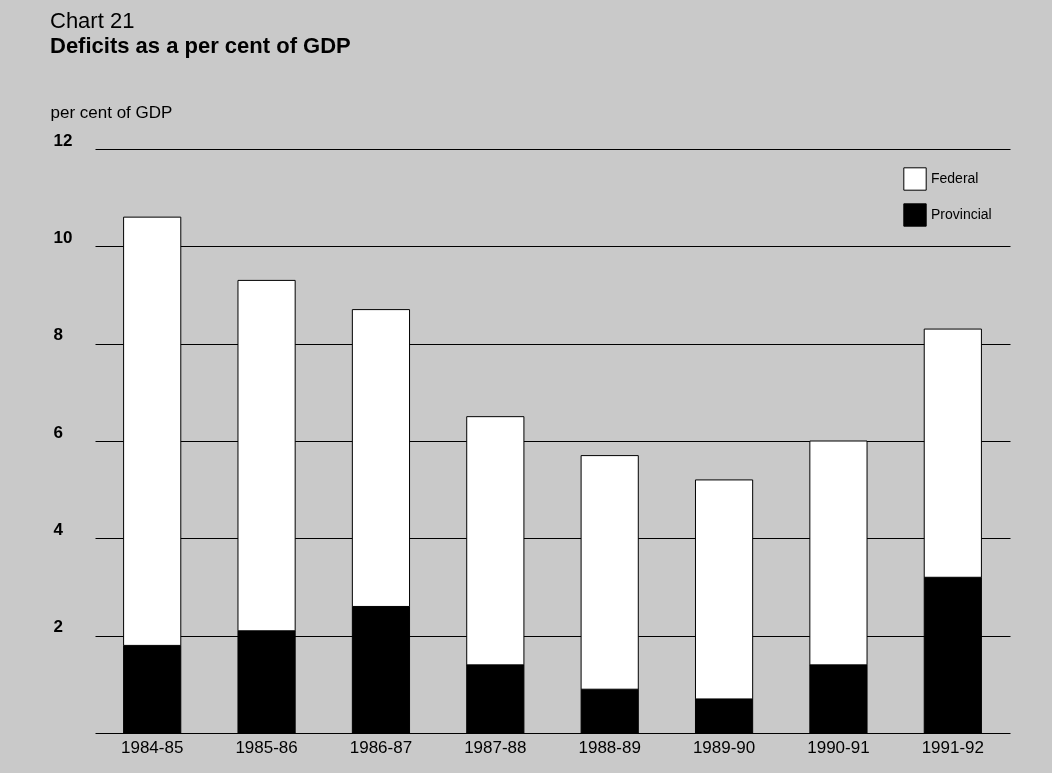  Describe the element at coordinates (63, 237) in the screenshot. I see `y-tick-label: 10` at that location.